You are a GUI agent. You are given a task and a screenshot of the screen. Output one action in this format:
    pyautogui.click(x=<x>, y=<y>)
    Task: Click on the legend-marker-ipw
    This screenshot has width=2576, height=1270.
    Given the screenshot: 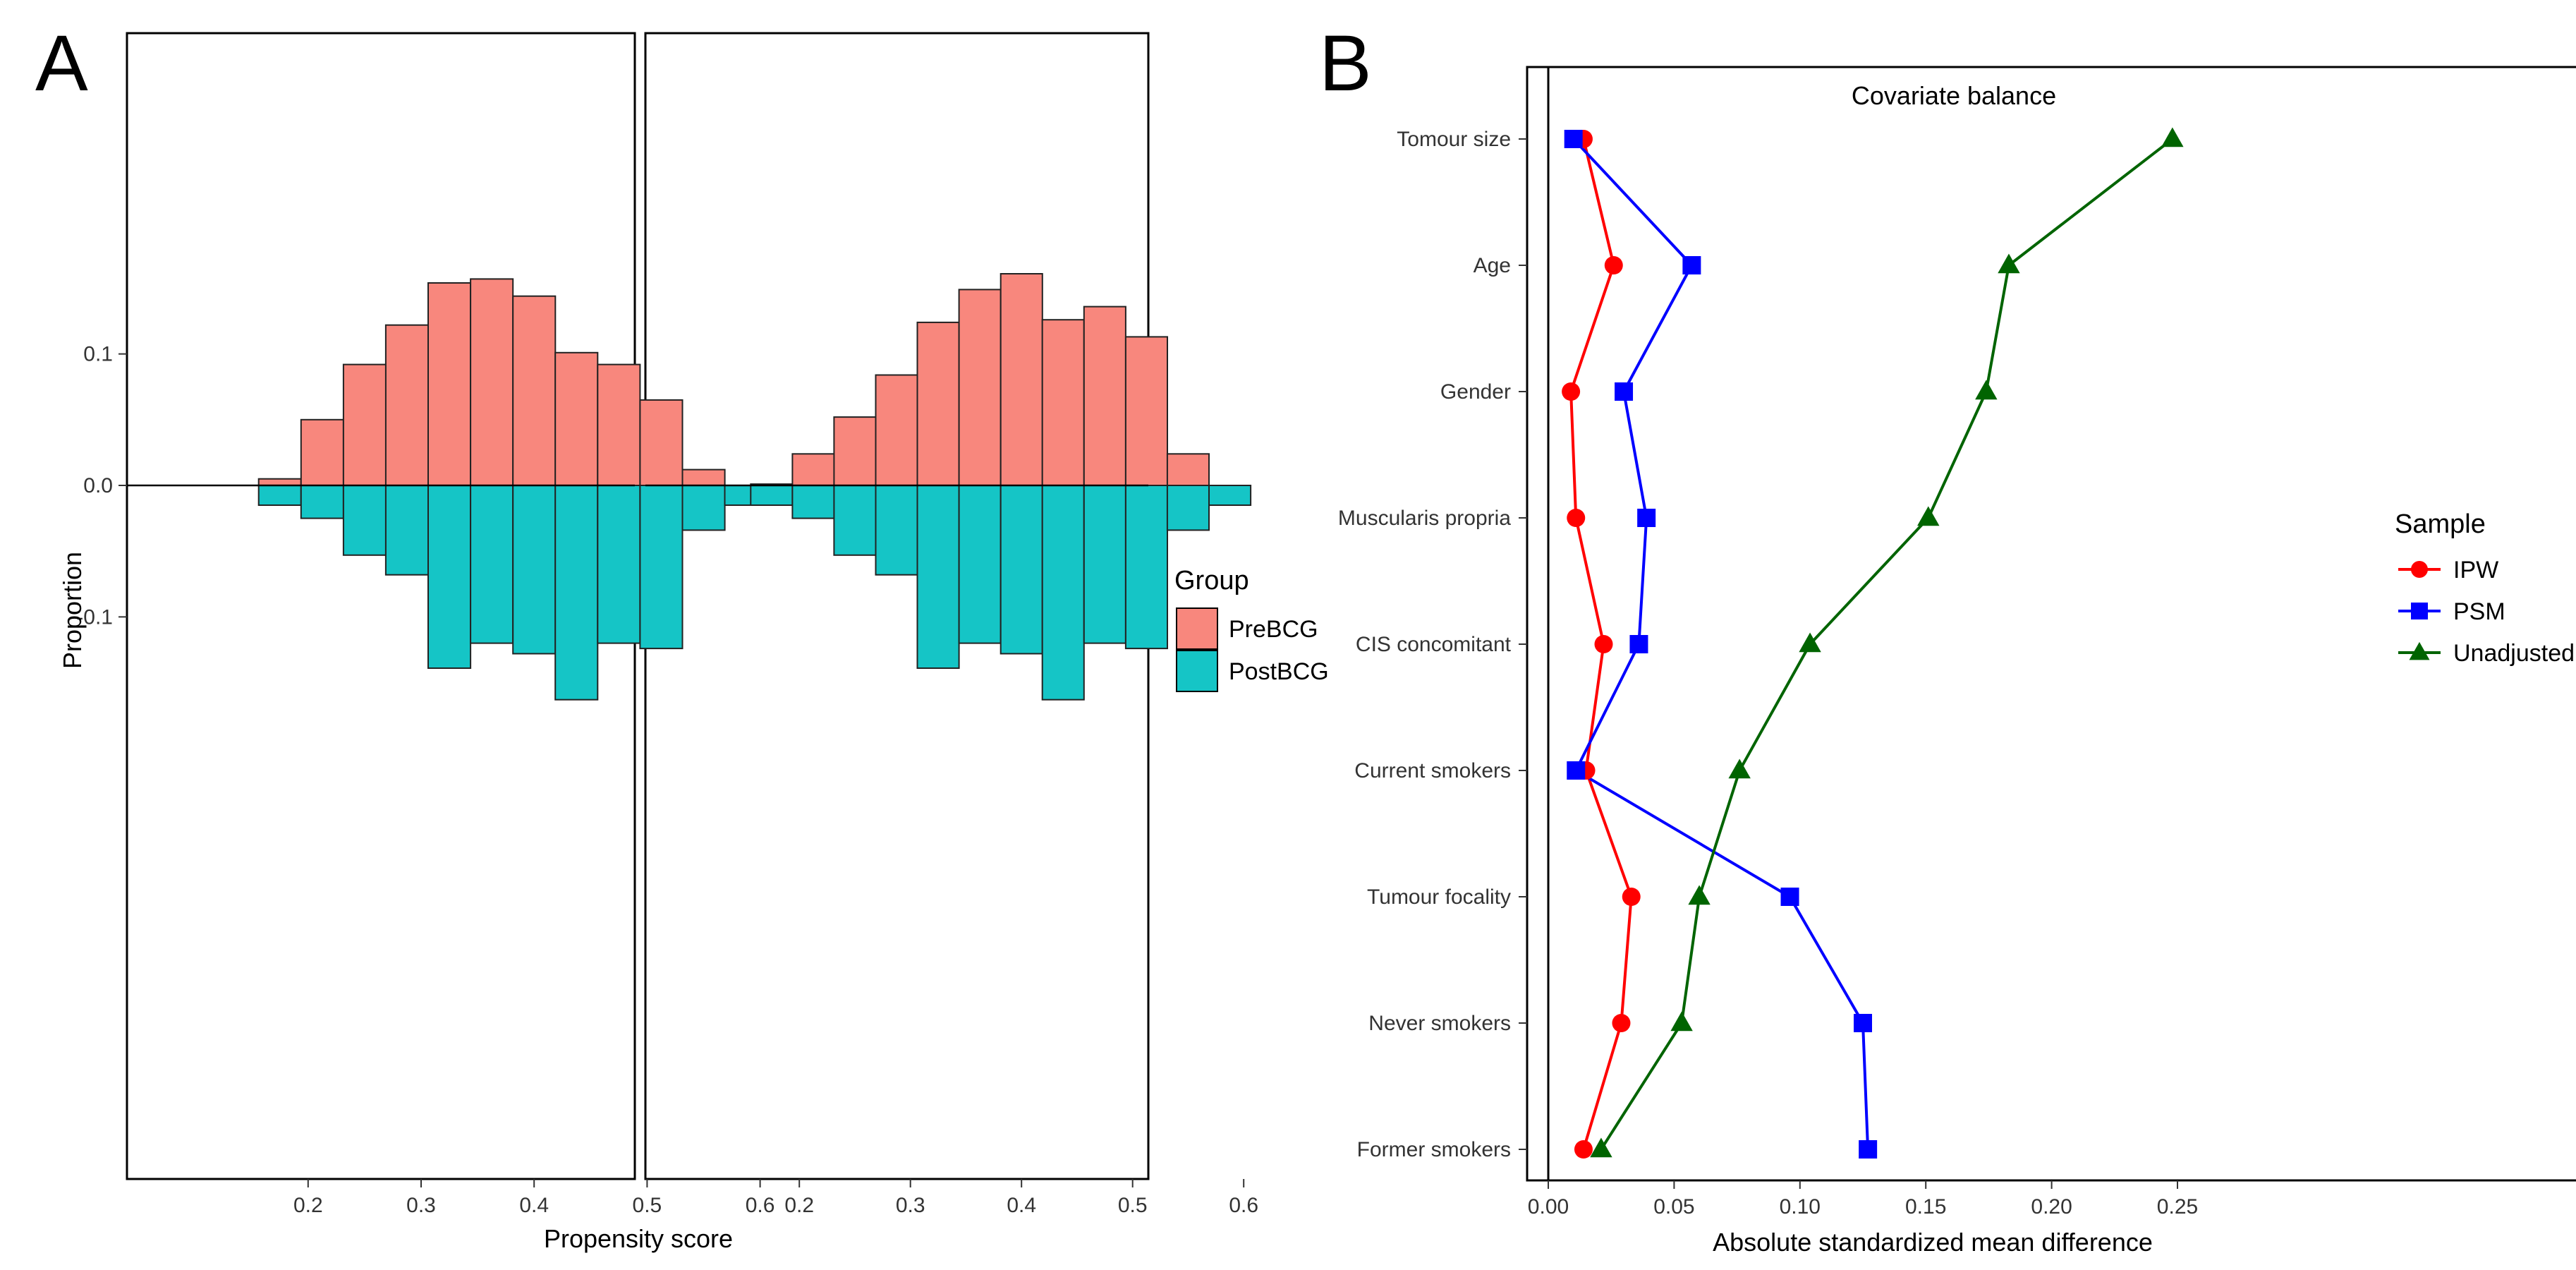 What is the action you would take?
    pyautogui.click(x=2419, y=569)
    